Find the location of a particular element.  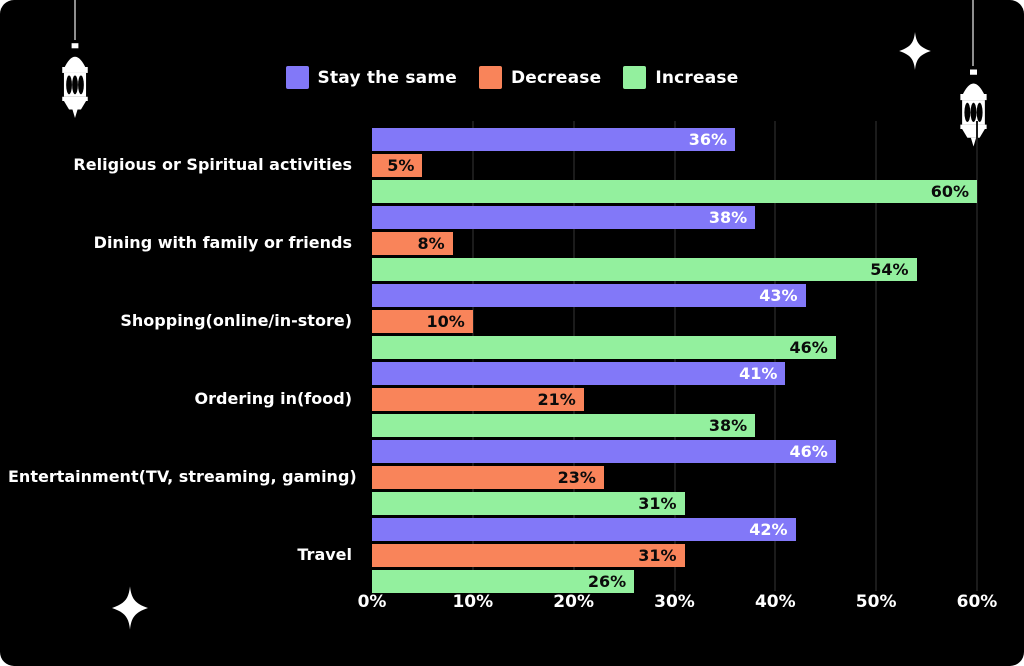

bar: 5% is located at coordinates (397, 165).